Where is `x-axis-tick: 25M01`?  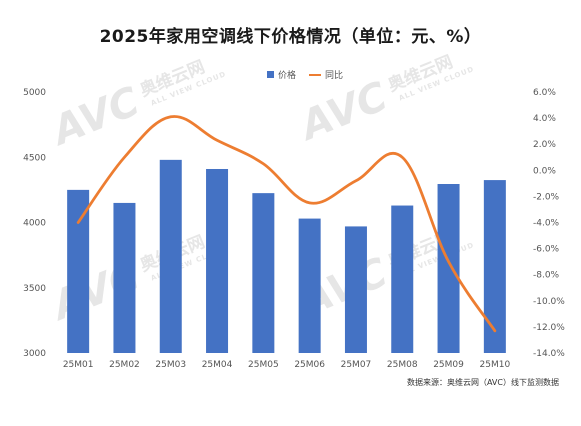 x-axis-tick: 25M01 is located at coordinates (78, 365).